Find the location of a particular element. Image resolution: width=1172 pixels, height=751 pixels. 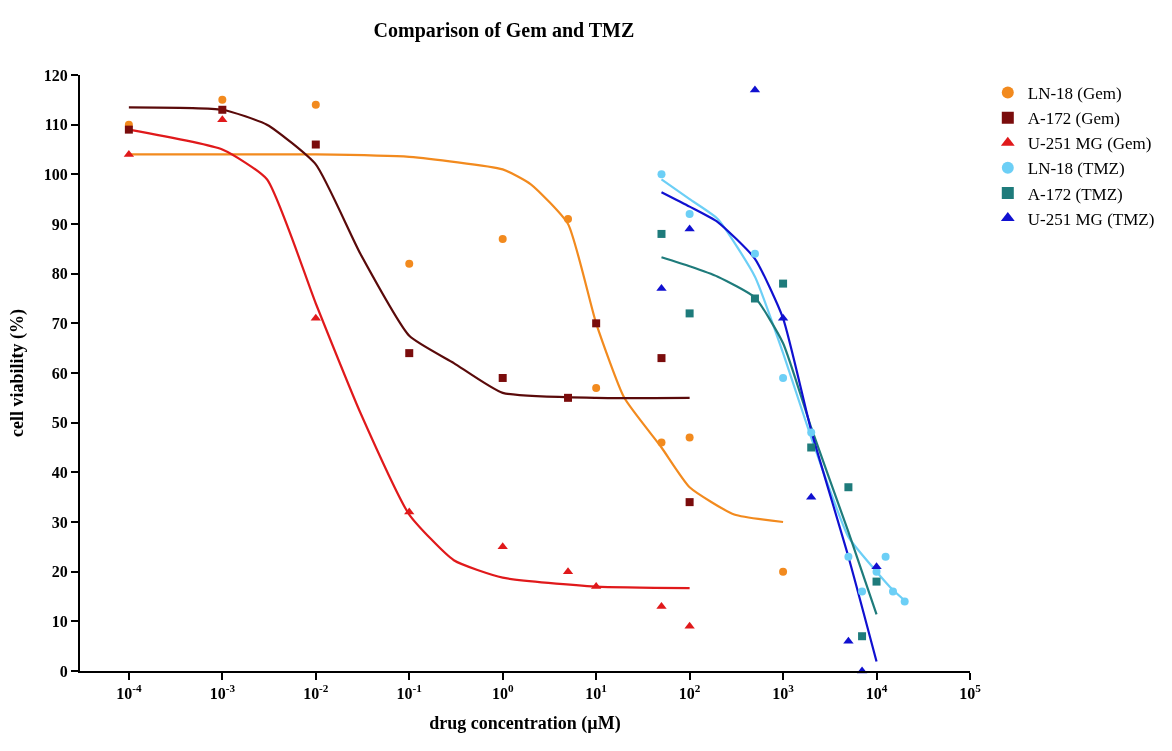

y-tick-label: 70 is located at coordinates (59, 323).